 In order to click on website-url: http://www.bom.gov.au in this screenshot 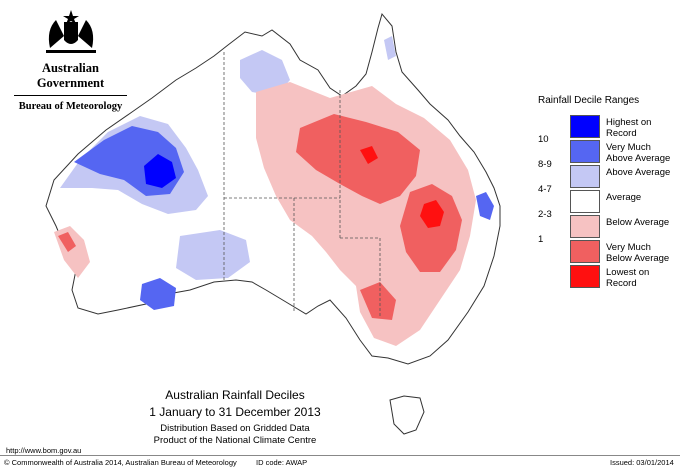, I will do `click(44, 450)`.